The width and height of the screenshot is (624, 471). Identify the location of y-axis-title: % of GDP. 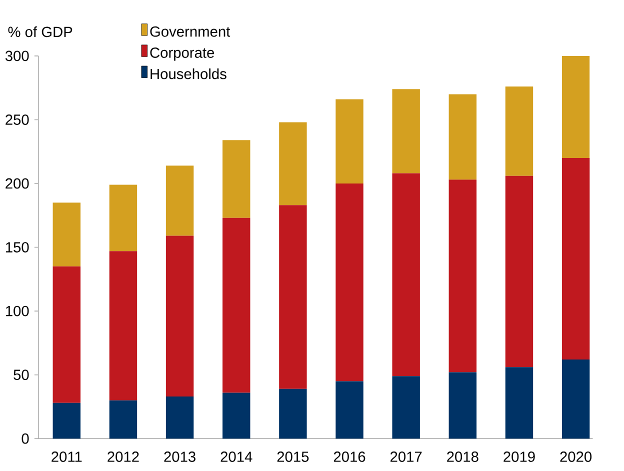
(40, 32).